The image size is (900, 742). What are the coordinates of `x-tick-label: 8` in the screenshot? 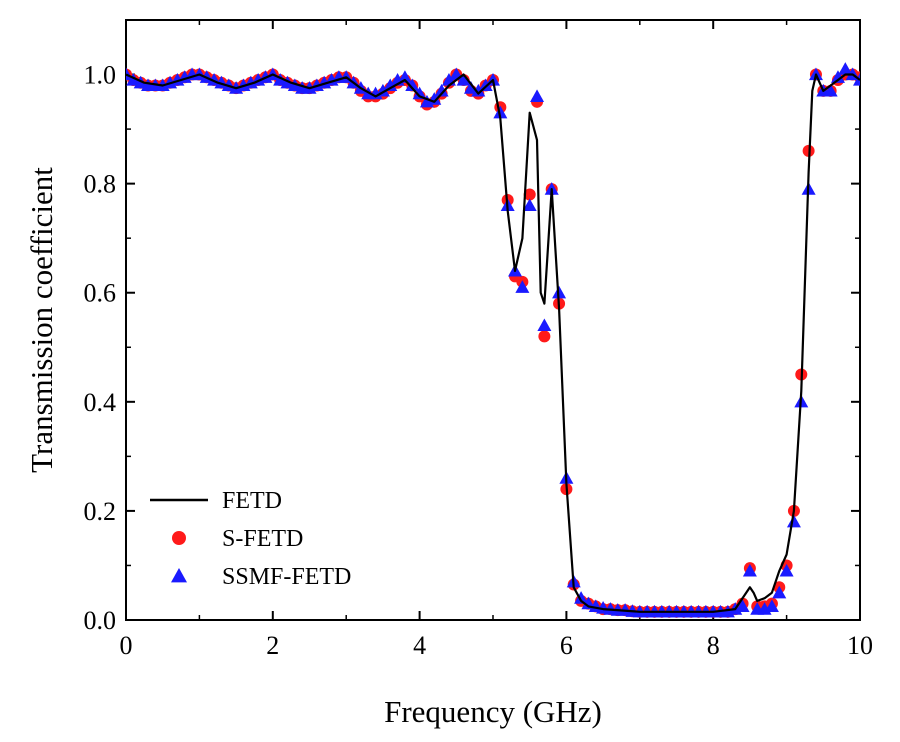 It's located at (713, 645).